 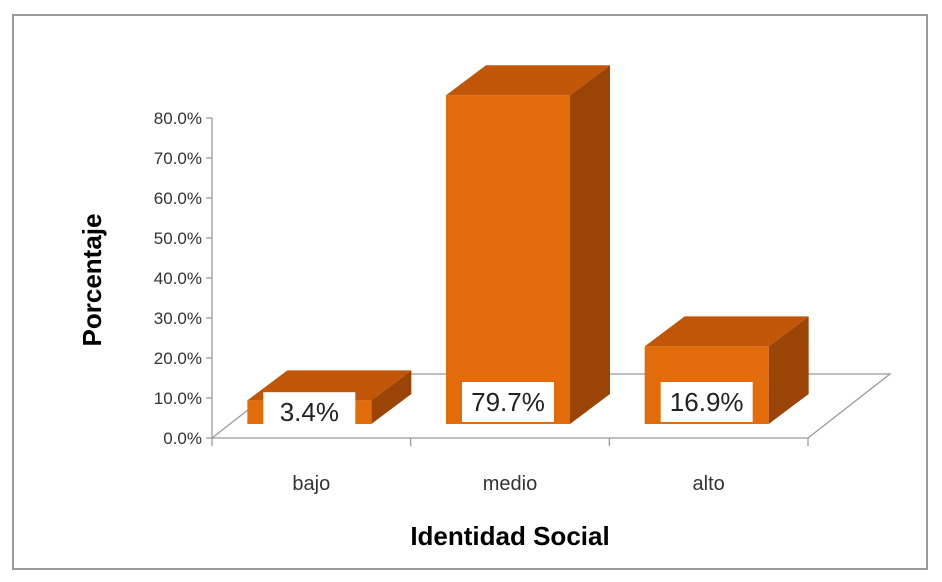 I want to click on y-tick-label: 40.0%, so click(x=178, y=278).